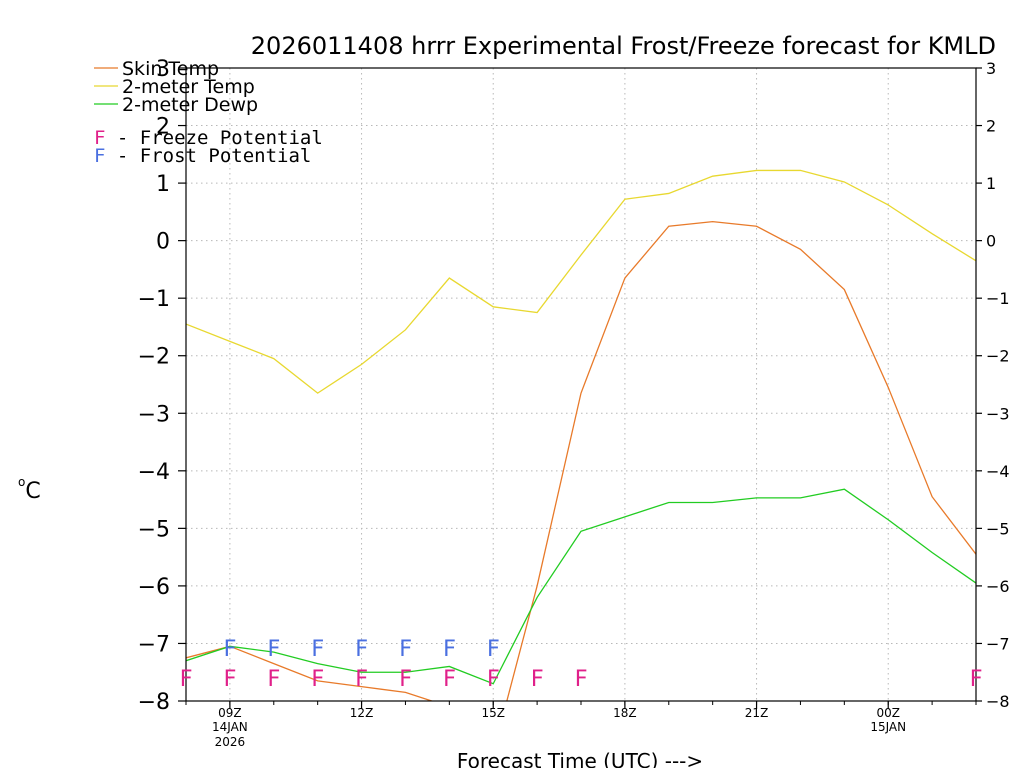 This screenshot has width=1024, height=768. What do you see at coordinates (998, 701) in the screenshot?
I see `y-tick-label-right: −8` at bounding box center [998, 701].